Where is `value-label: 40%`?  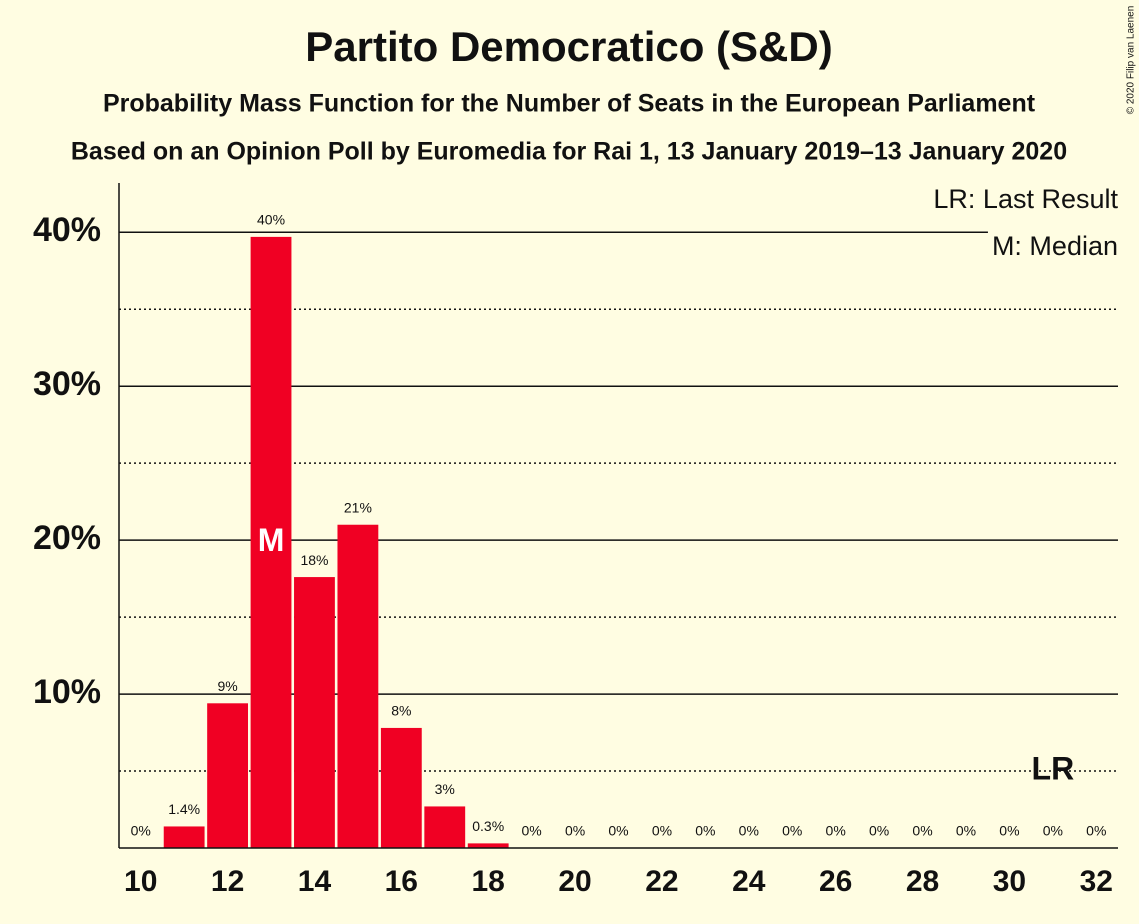 value-label: 40% is located at coordinates (271, 220).